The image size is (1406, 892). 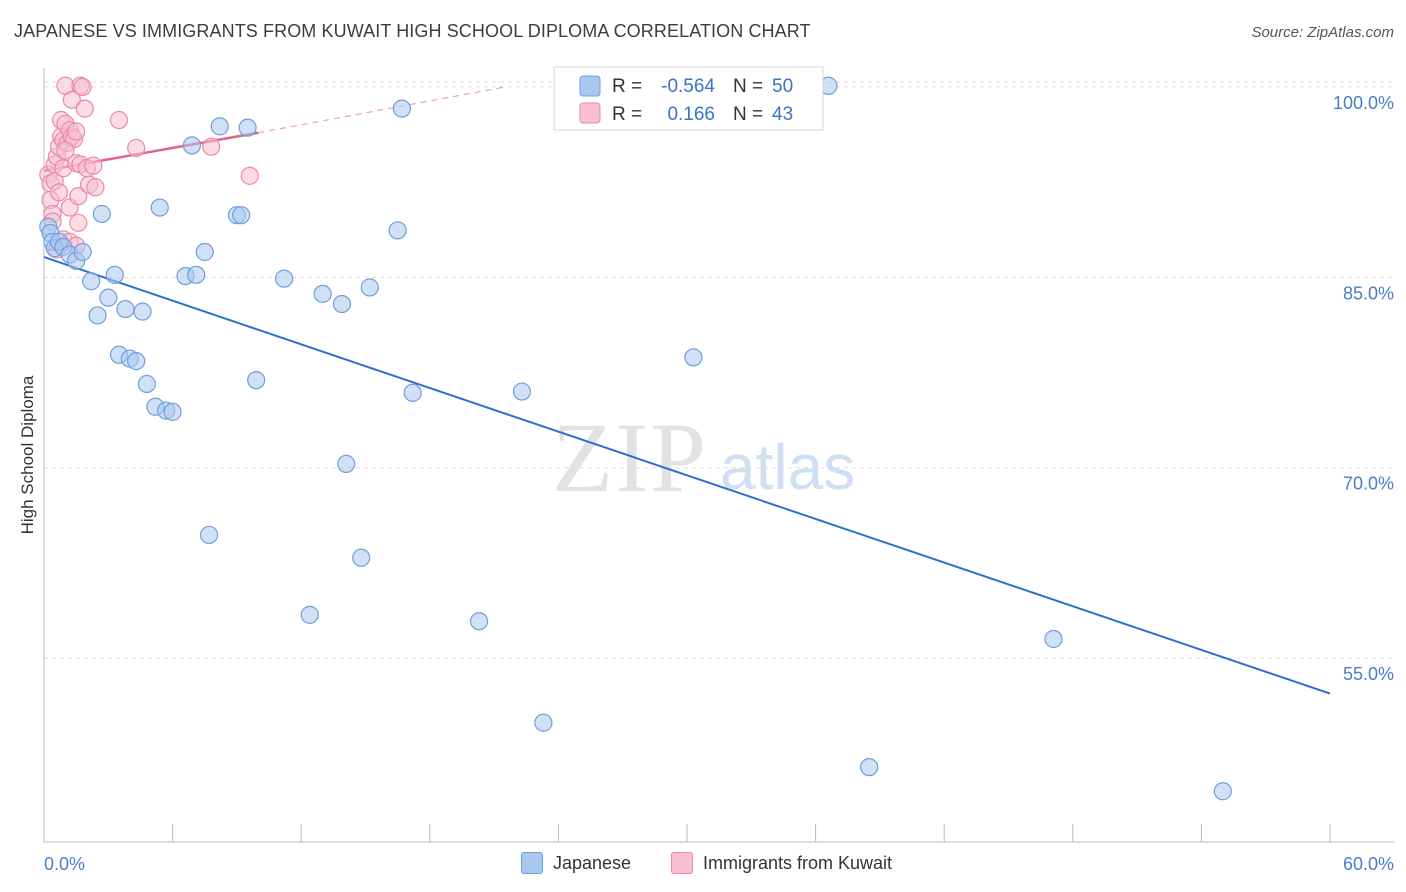 What do you see at coordinates (627, 86) in the screenshot?
I see `legend-r-label-japanese: R =` at bounding box center [627, 86].